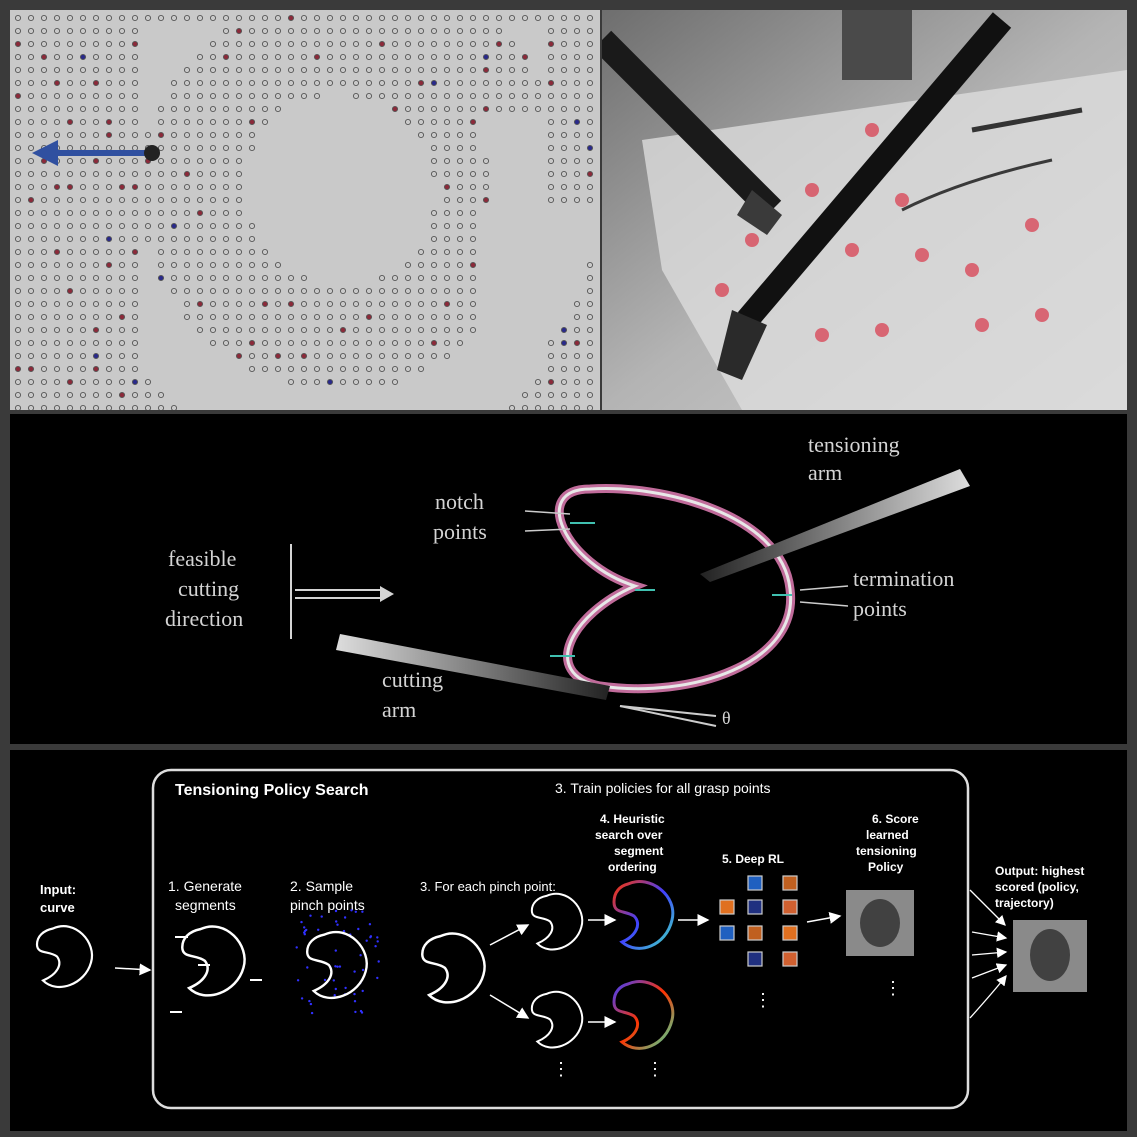 The height and width of the screenshot is (1137, 1137). What do you see at coordinates (205, 905) in the screenshot?
I see `step1-label-2: segments` at bounding box center [205, 905].